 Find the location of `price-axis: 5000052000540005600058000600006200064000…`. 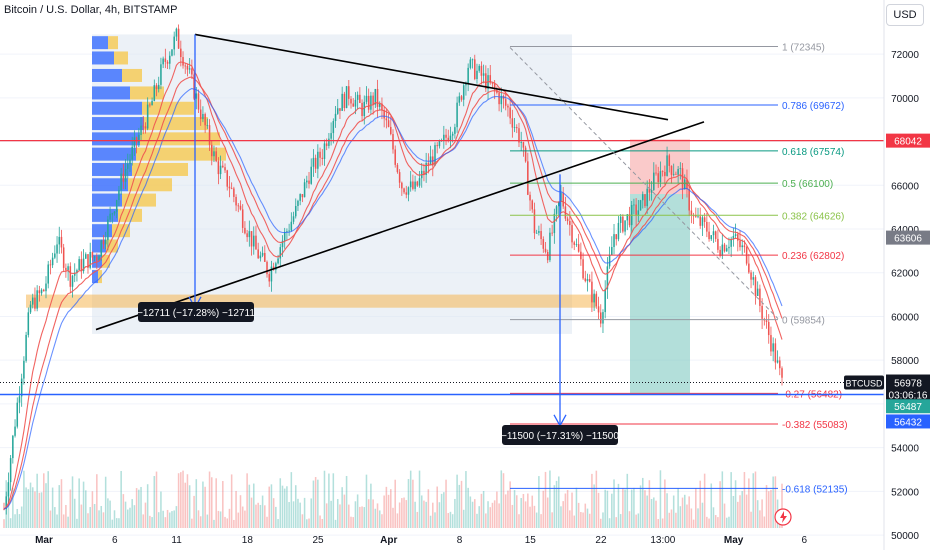

price-axis: 5000052000540005600058000600006200064000… is located at coordinates (901, 275).